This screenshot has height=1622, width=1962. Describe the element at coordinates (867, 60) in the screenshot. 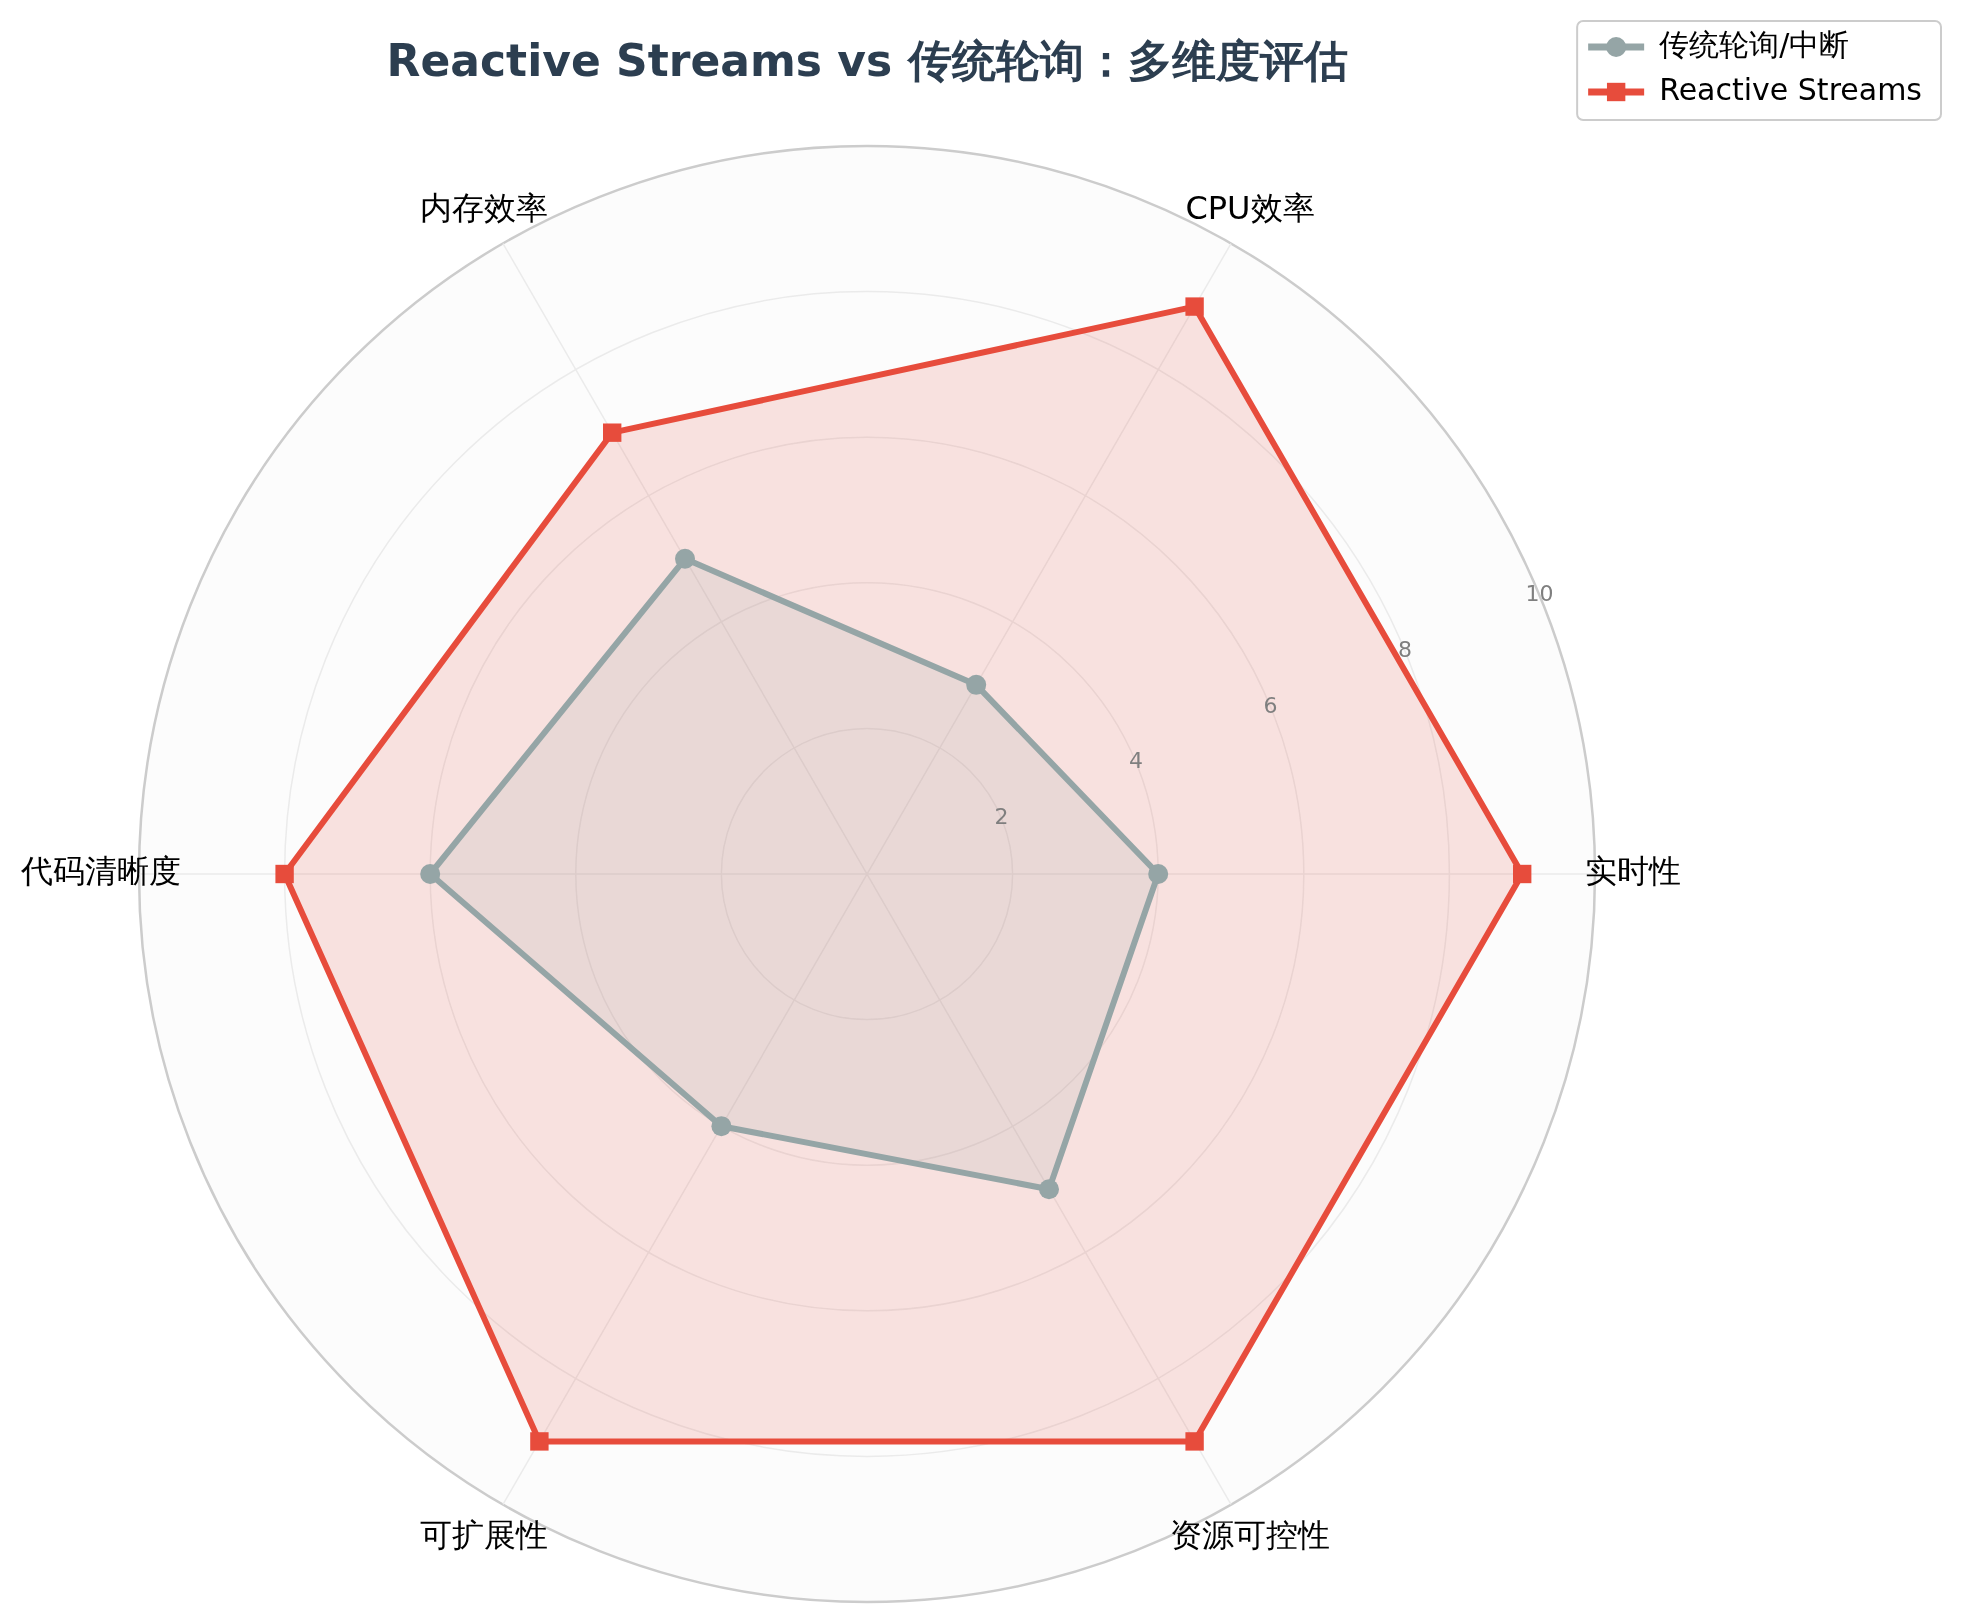

I see `chart-title: Reactive Streams vs 传统轮询：多维度评估` at that location.